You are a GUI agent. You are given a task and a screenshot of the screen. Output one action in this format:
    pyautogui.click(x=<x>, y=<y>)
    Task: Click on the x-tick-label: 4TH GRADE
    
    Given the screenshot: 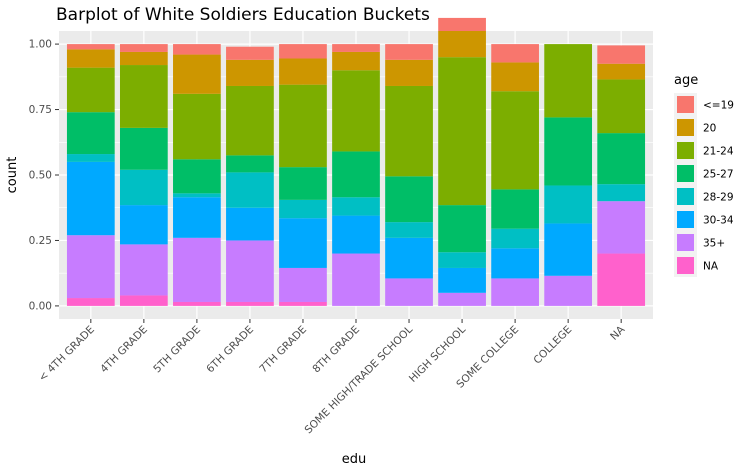 What is the action you would take?
    pyautogui.click(x=124, y=350)
    